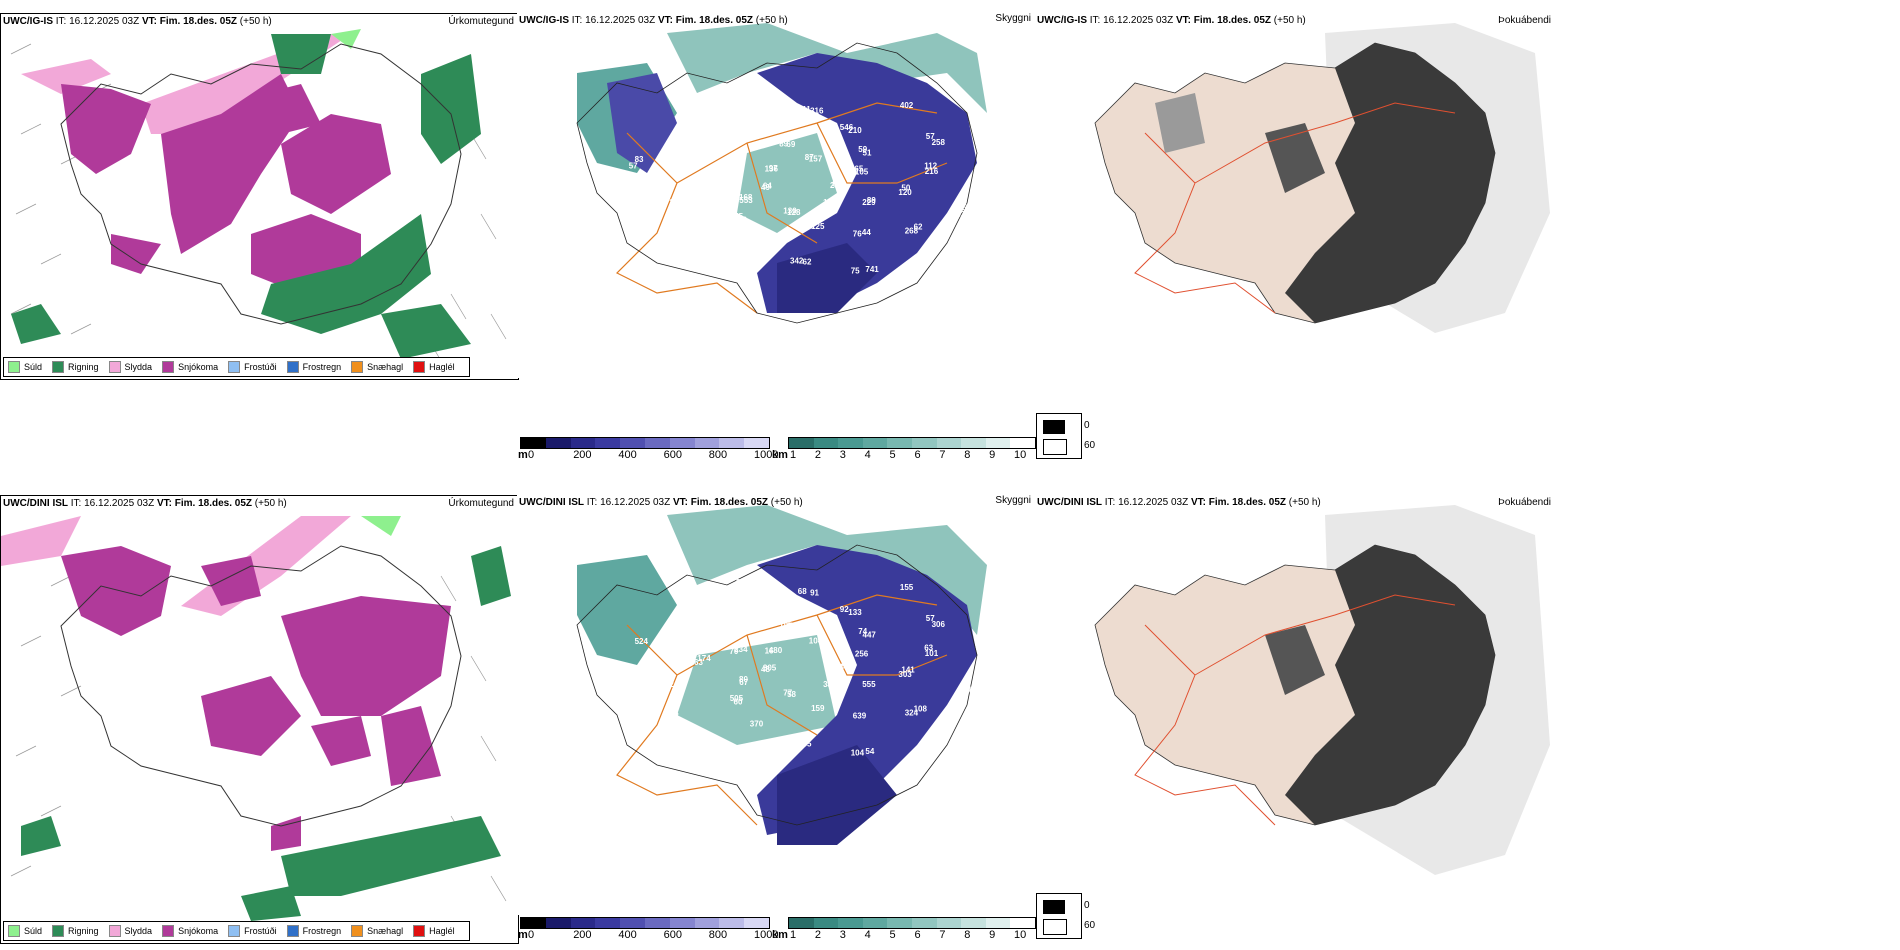 This screenshot has width=1900, height=950. What do you see at coordinates (692, 142) in the screenshot?
I see `visibility-value: 300` at bounding box center [692, 142].